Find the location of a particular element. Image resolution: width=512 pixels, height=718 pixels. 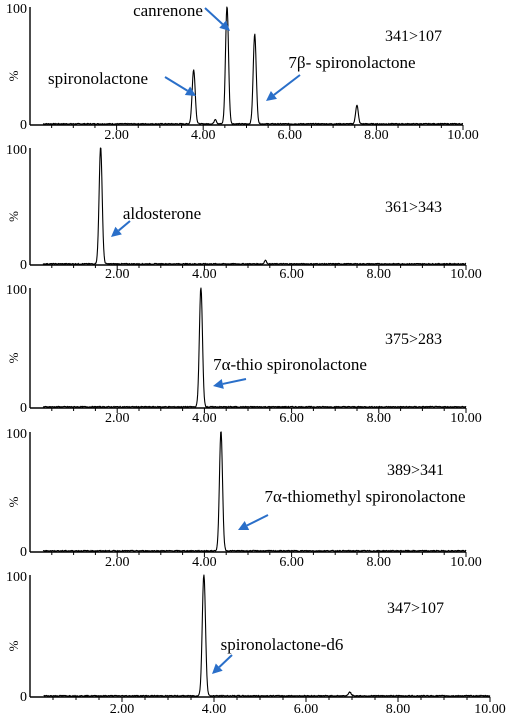

peak-annotation: 7α-thio spironolactone is located at coordinates (290, 364).